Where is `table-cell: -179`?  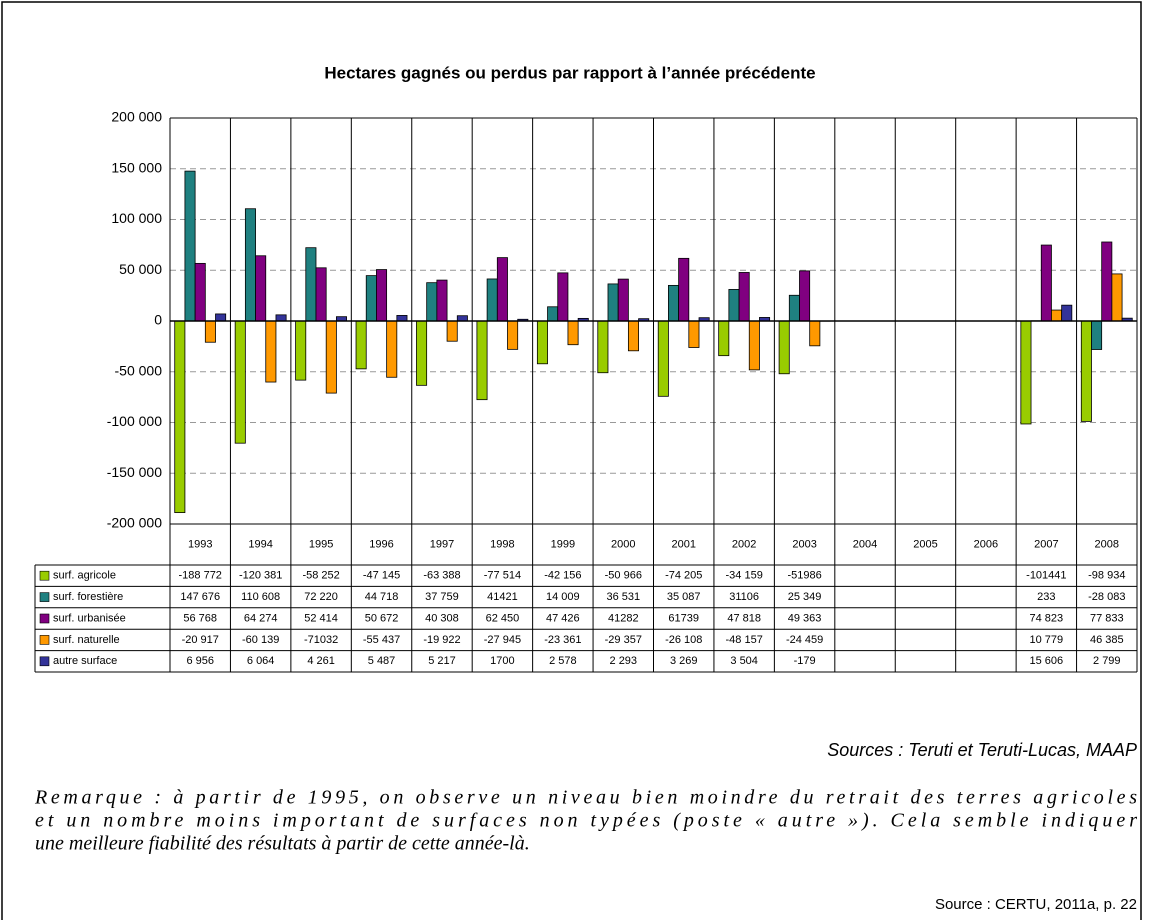
table-cell: -179 is located at coordinates (805, 661).